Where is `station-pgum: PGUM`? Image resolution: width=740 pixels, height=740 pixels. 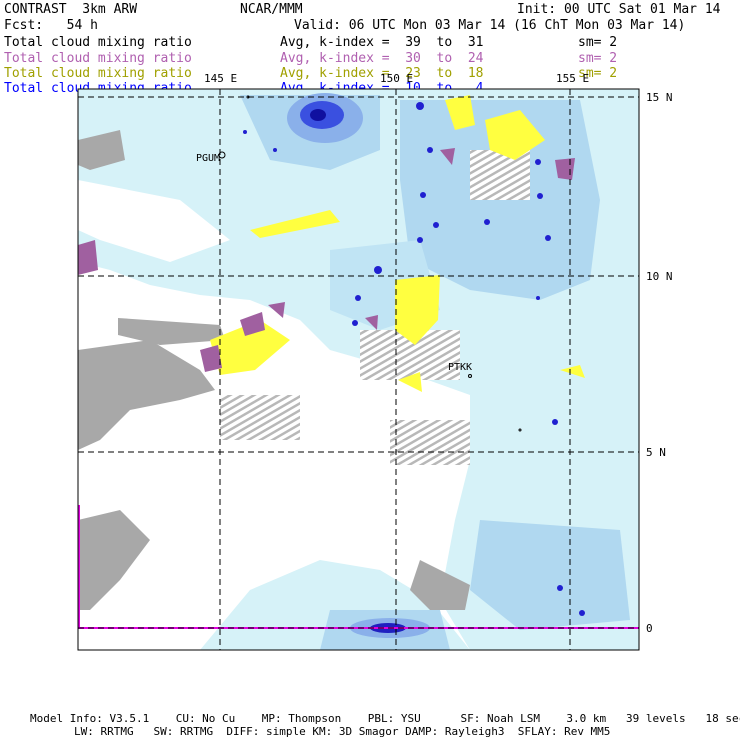
station-pgum: PGUM is located at coordinates (208, 158).